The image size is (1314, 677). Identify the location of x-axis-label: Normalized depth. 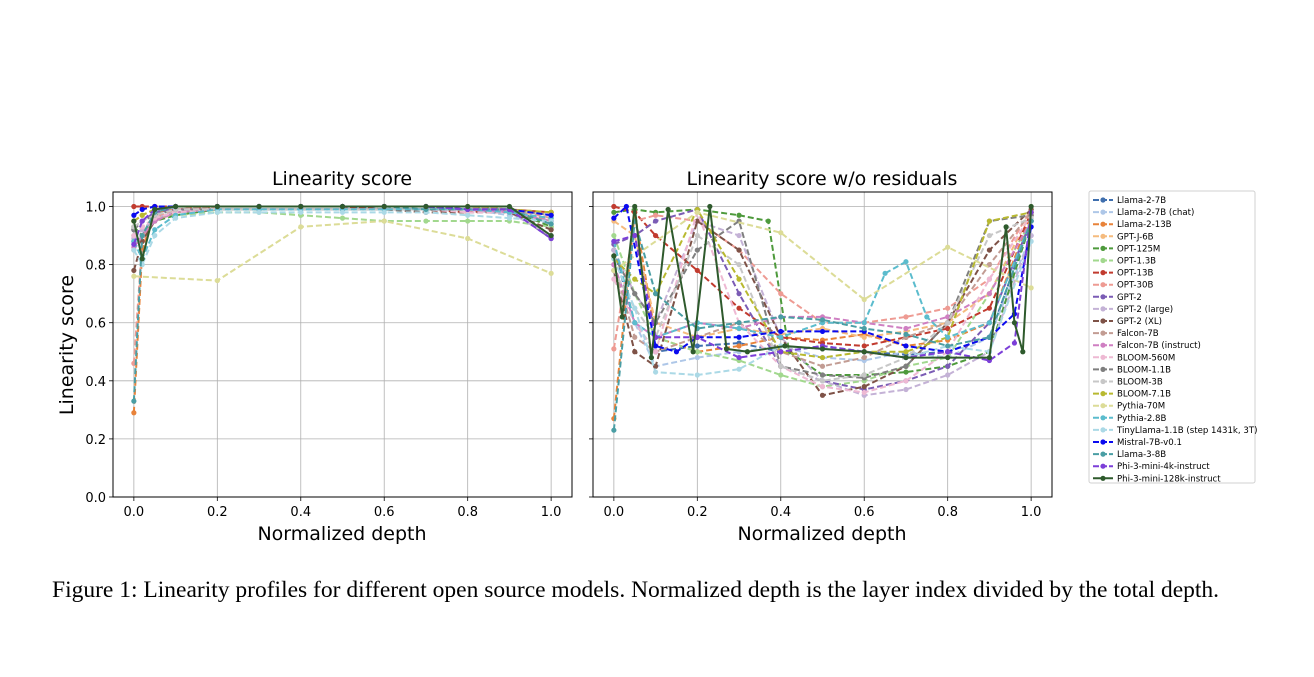
(341, 534).